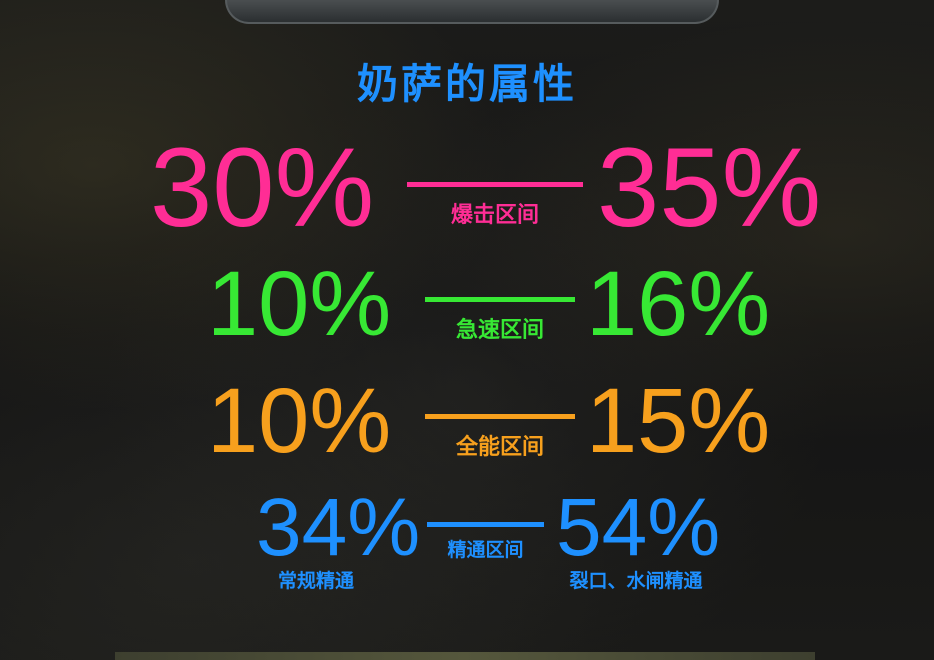  I want to click on haste-low-value: 10%, so click(299, 304).